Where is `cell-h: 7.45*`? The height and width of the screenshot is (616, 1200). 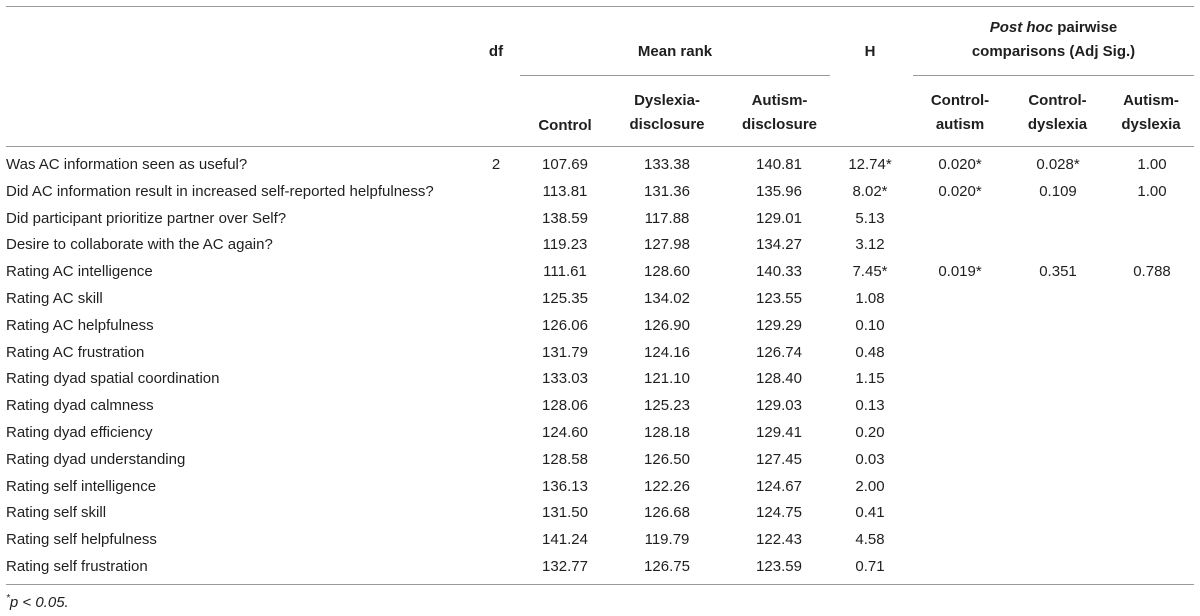
cell-h: 7.45* is located at coordinates (870, 272).